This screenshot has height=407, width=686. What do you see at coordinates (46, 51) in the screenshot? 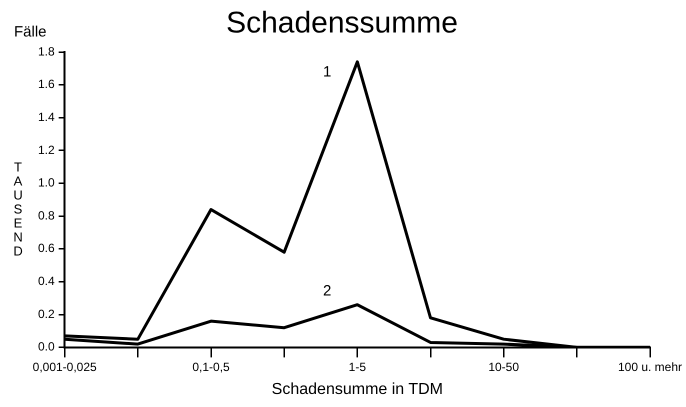
I see `y-tick-label: 1.8` at bounding box center [46, 51].